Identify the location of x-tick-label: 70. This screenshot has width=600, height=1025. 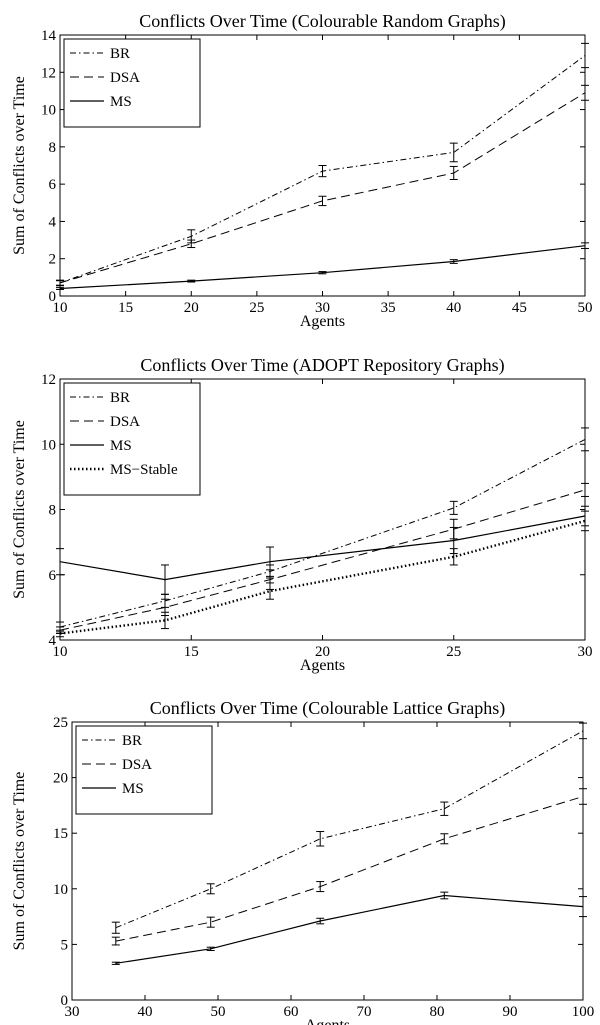
(364, 1012).